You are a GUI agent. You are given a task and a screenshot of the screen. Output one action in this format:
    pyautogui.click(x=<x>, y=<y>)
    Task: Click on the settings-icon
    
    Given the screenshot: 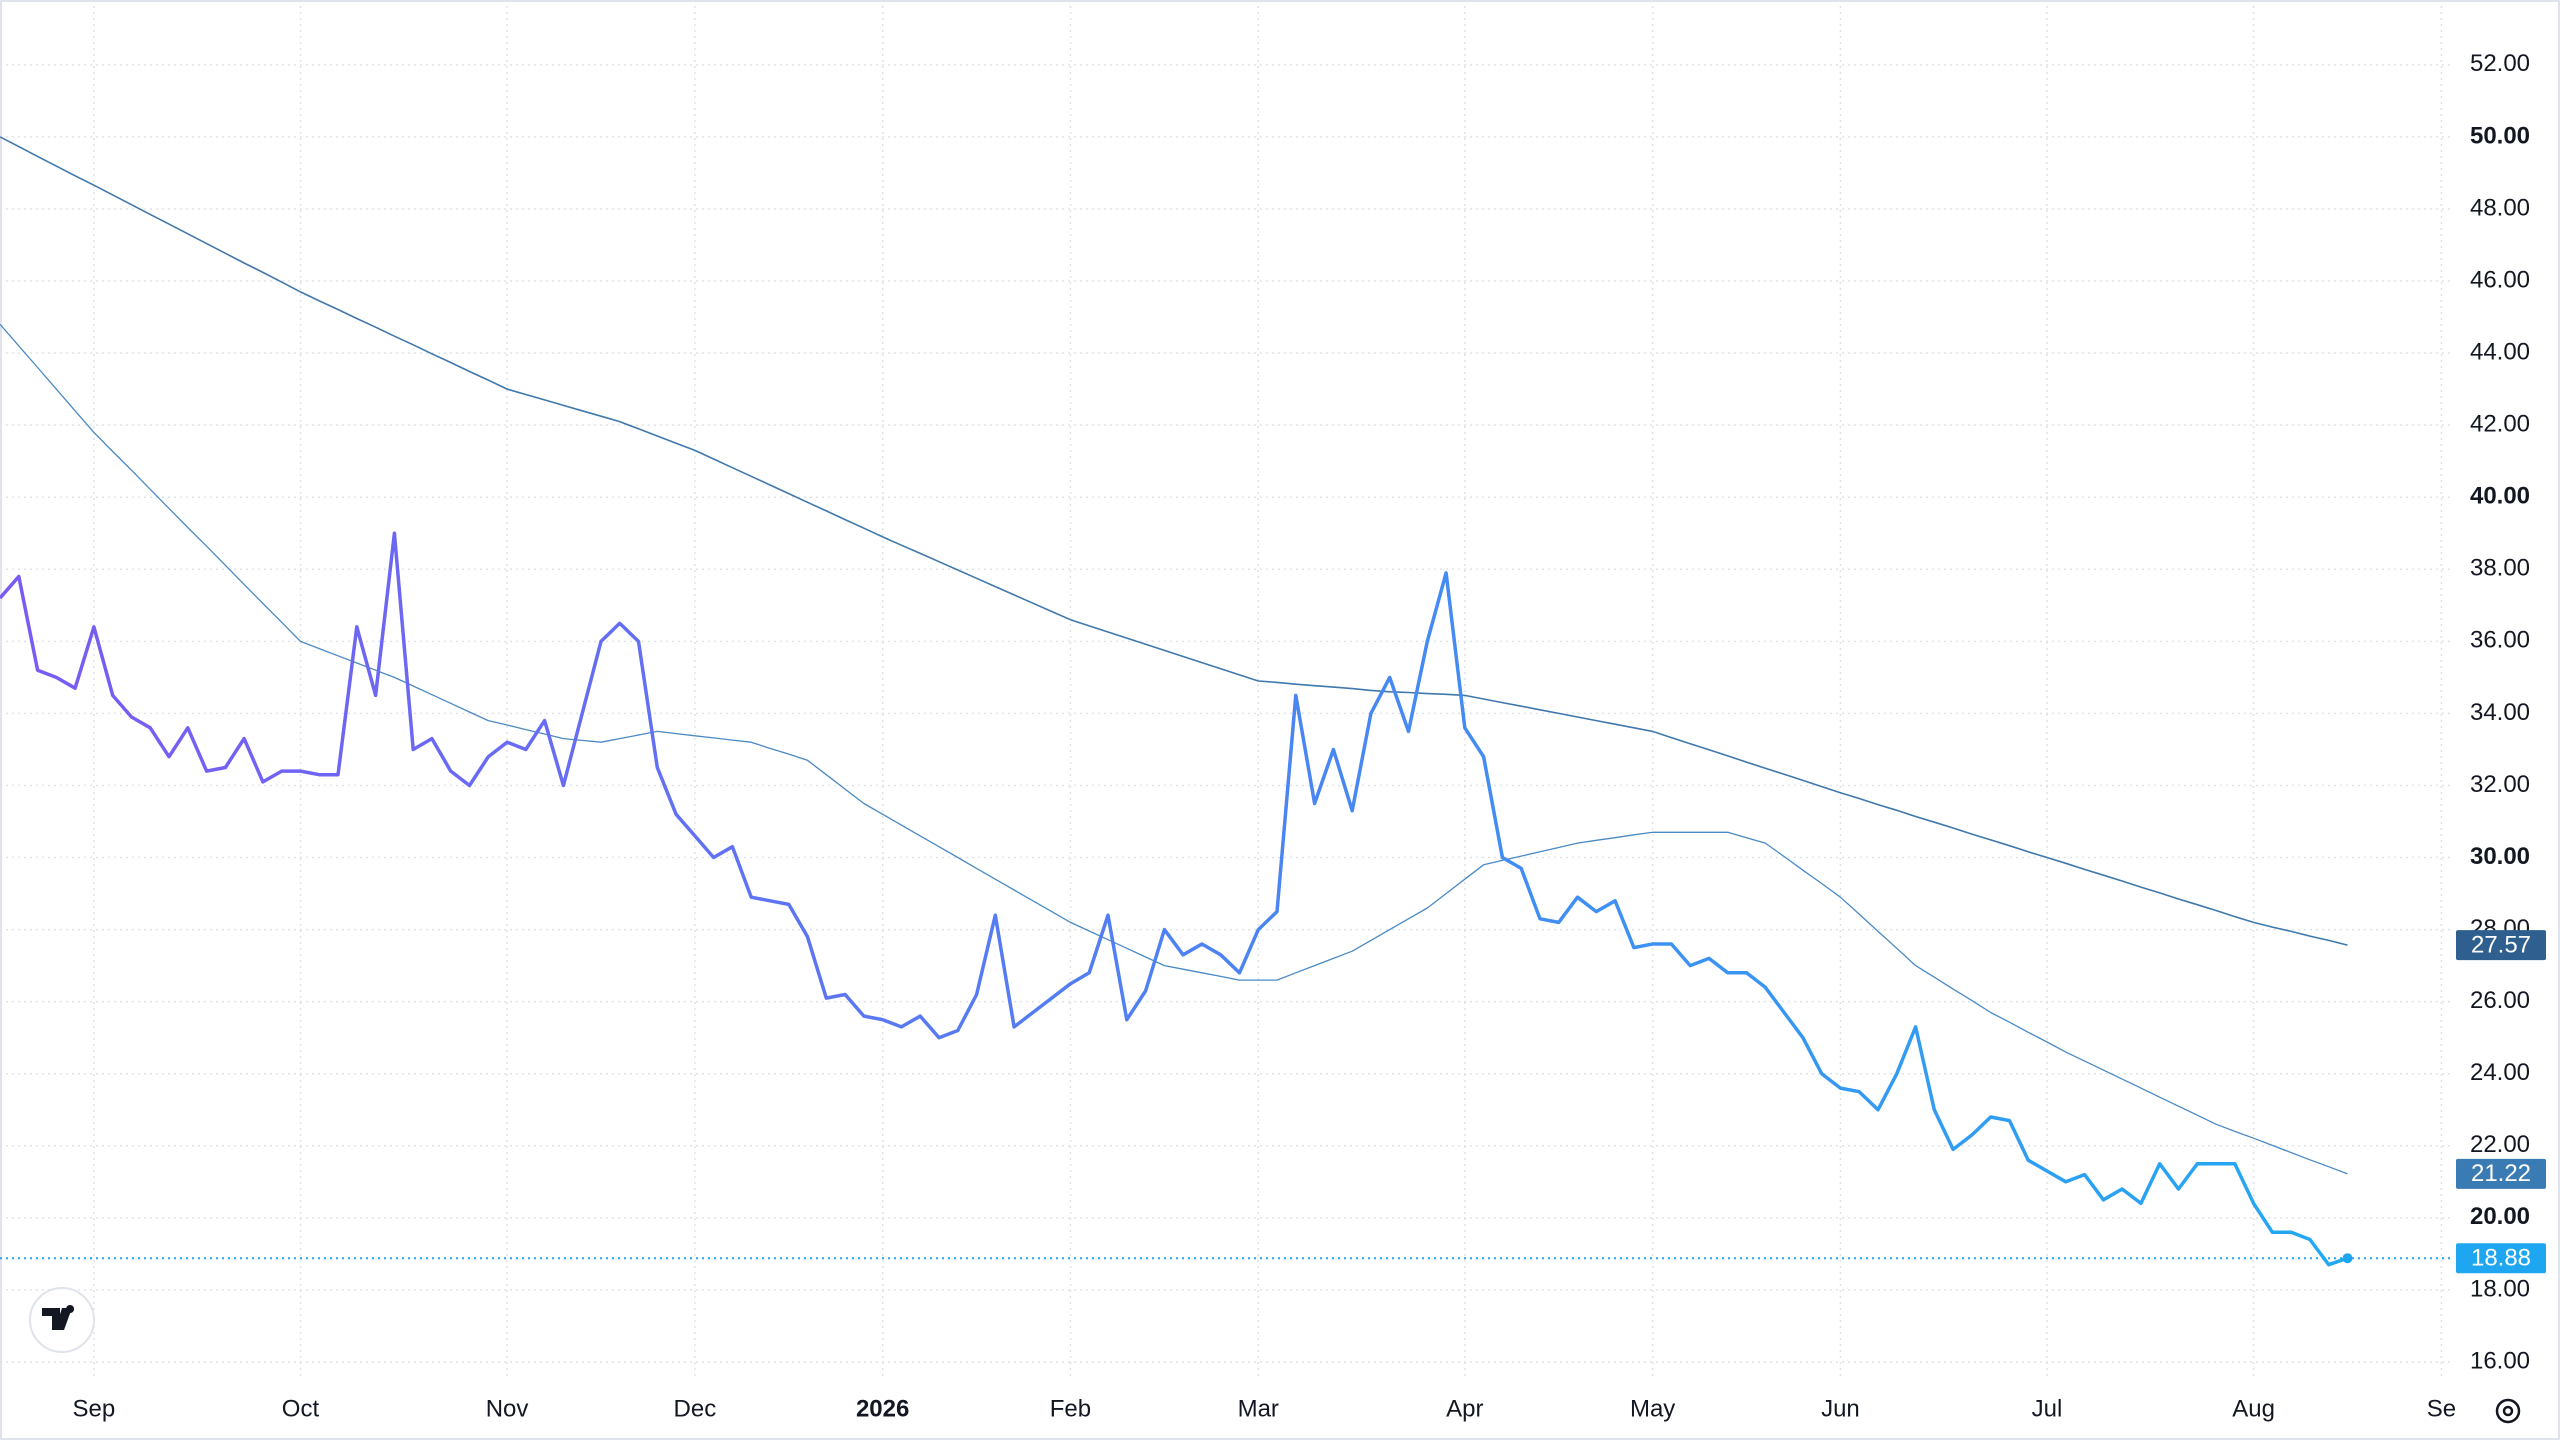 What is the action you would take?
    pyautogui.click(x=2508, y=1411)
    